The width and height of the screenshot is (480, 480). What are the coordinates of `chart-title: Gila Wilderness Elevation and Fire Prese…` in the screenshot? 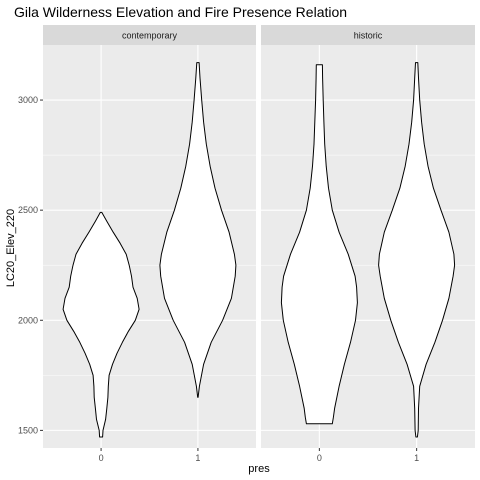 It's located at (180, 12).